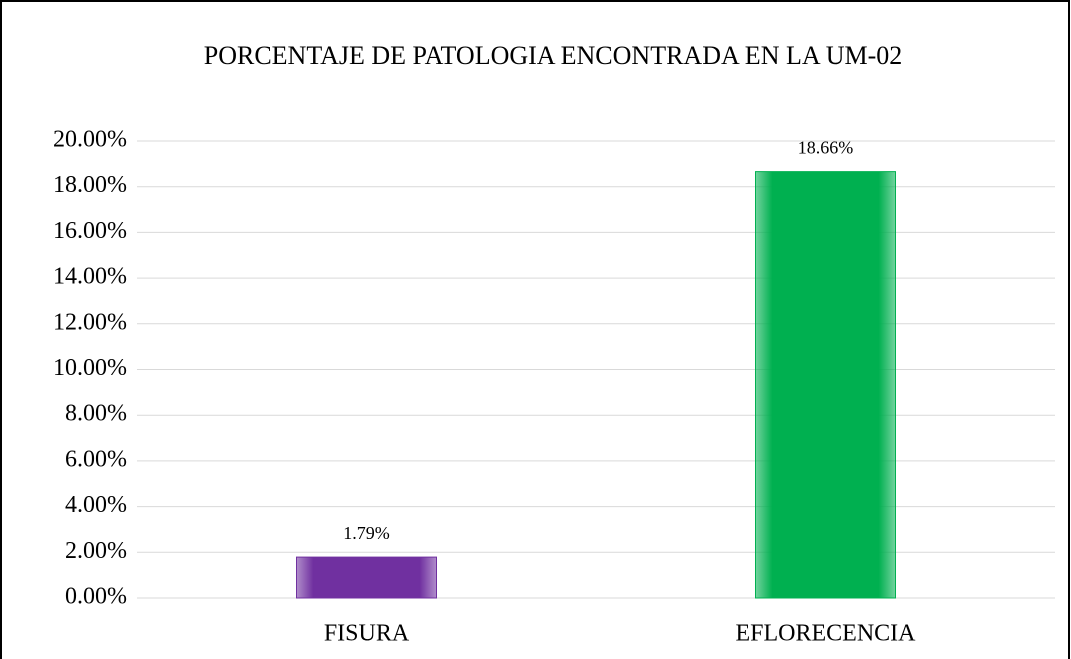 The height and width of the screenshot is (659, 1071). What do you see at coordinates (826, 148) in the screenshot?
I see `value-label: 18.66%` at bounding box center [826, 148].